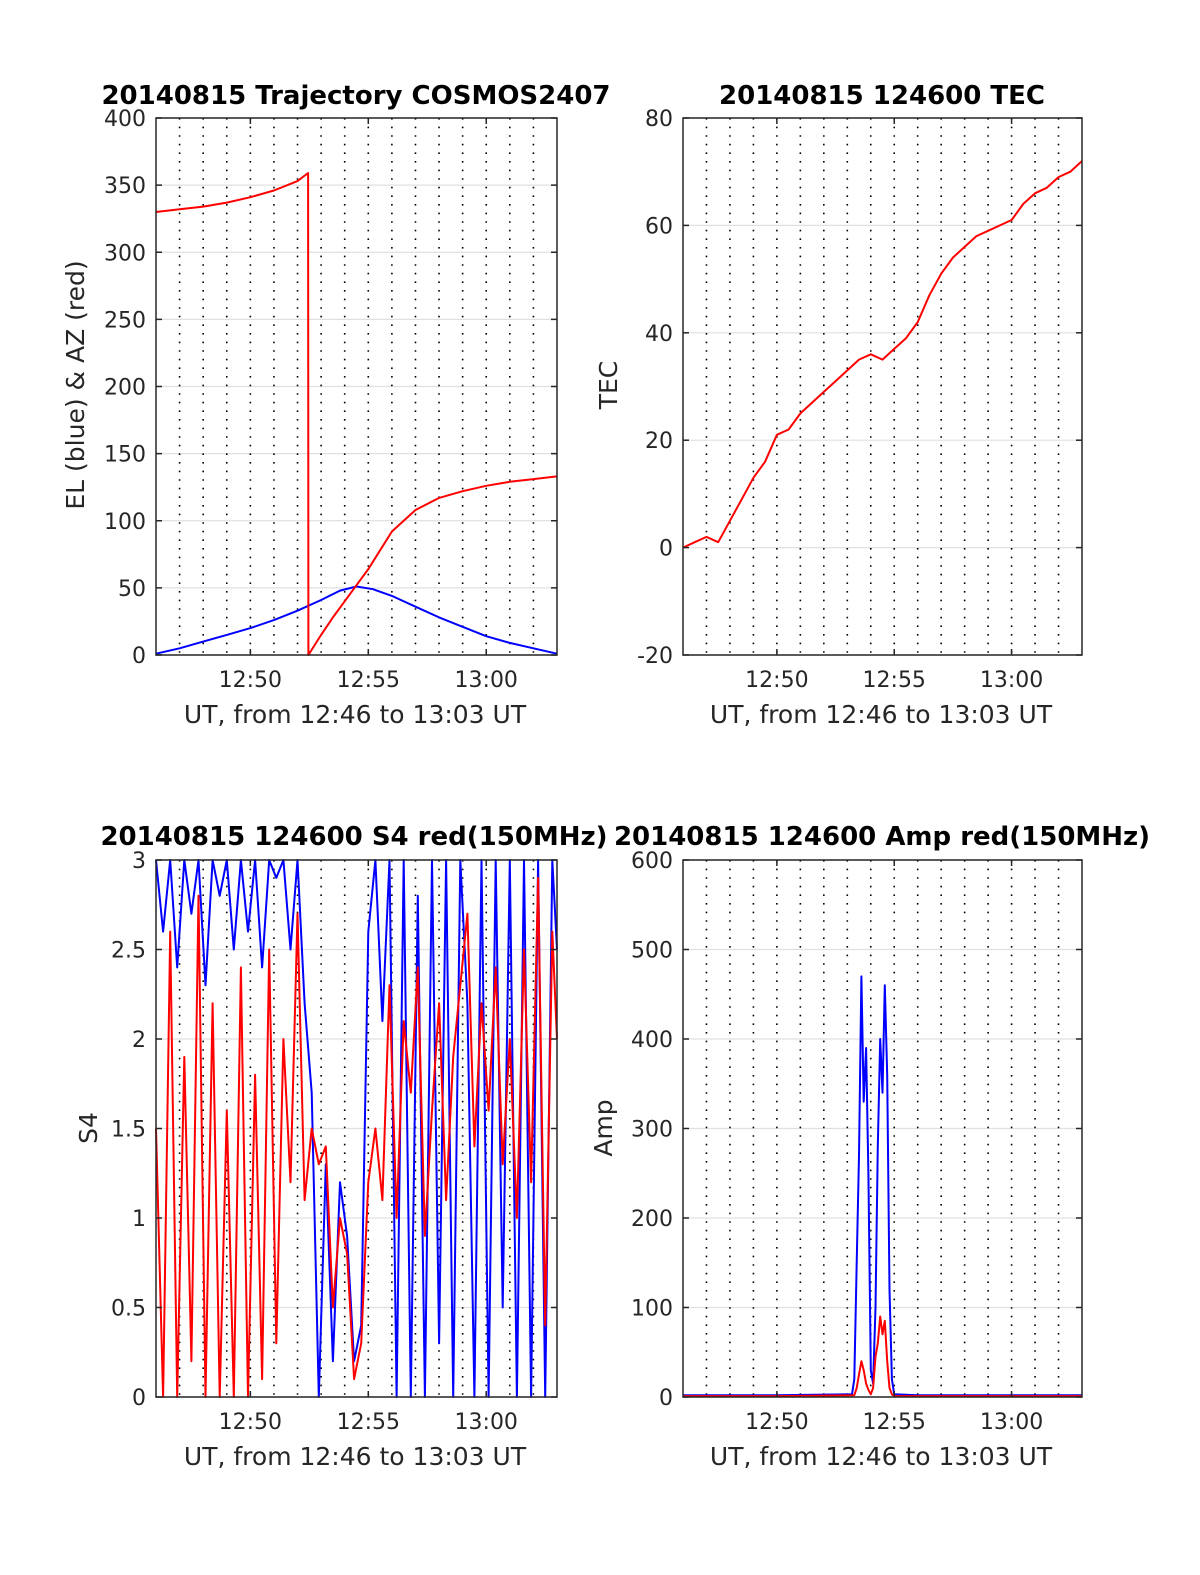 This screenshot has height=1575, width=1200. I want to click on tec-xtick-label: 12:50, so click(776, 680).